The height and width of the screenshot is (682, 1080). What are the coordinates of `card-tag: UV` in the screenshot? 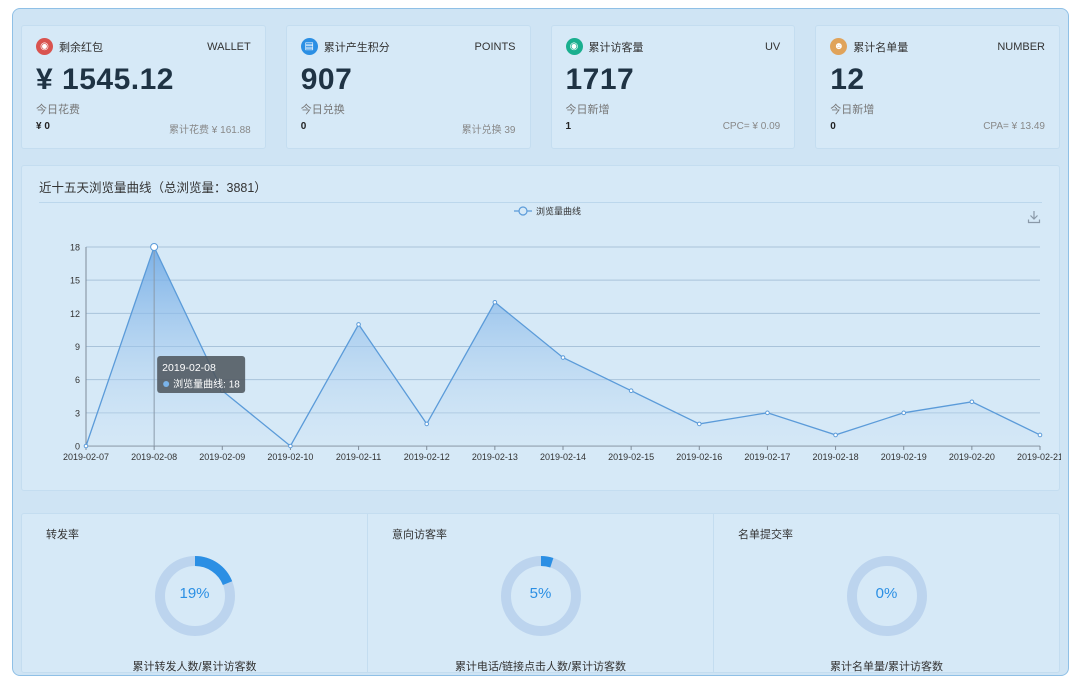 It's located at (772, 46).